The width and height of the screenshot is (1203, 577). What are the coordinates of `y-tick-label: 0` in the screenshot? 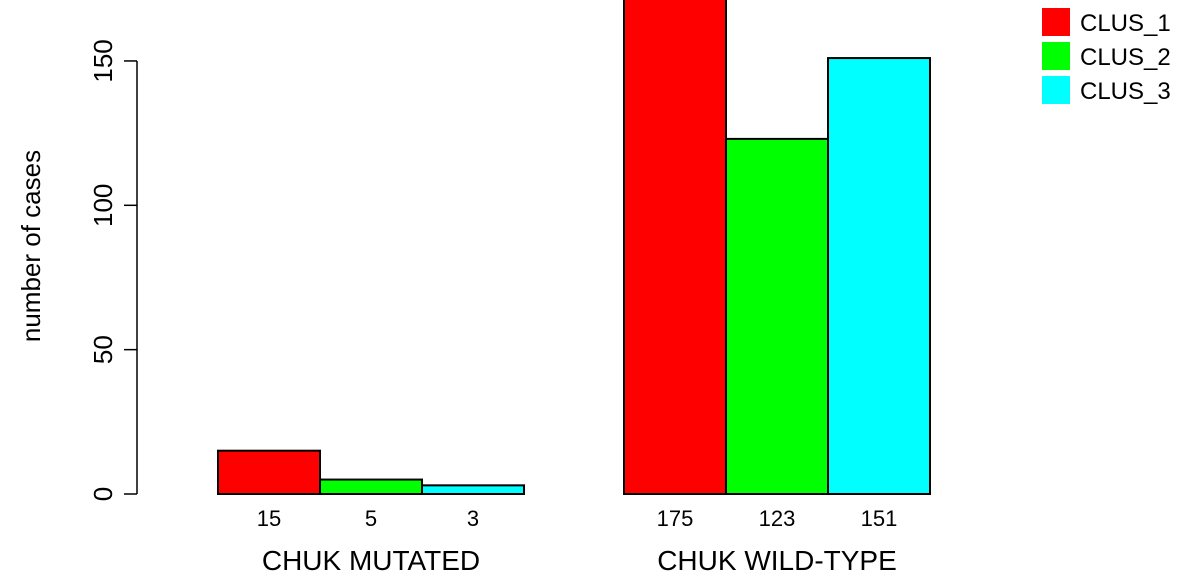 It's located at (103, 494).